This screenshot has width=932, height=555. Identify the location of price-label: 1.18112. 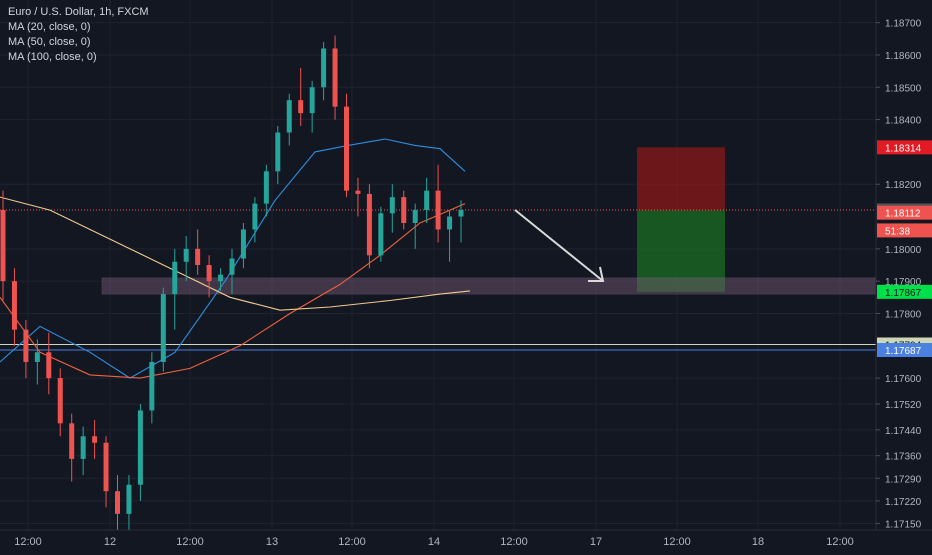
(903, 214).